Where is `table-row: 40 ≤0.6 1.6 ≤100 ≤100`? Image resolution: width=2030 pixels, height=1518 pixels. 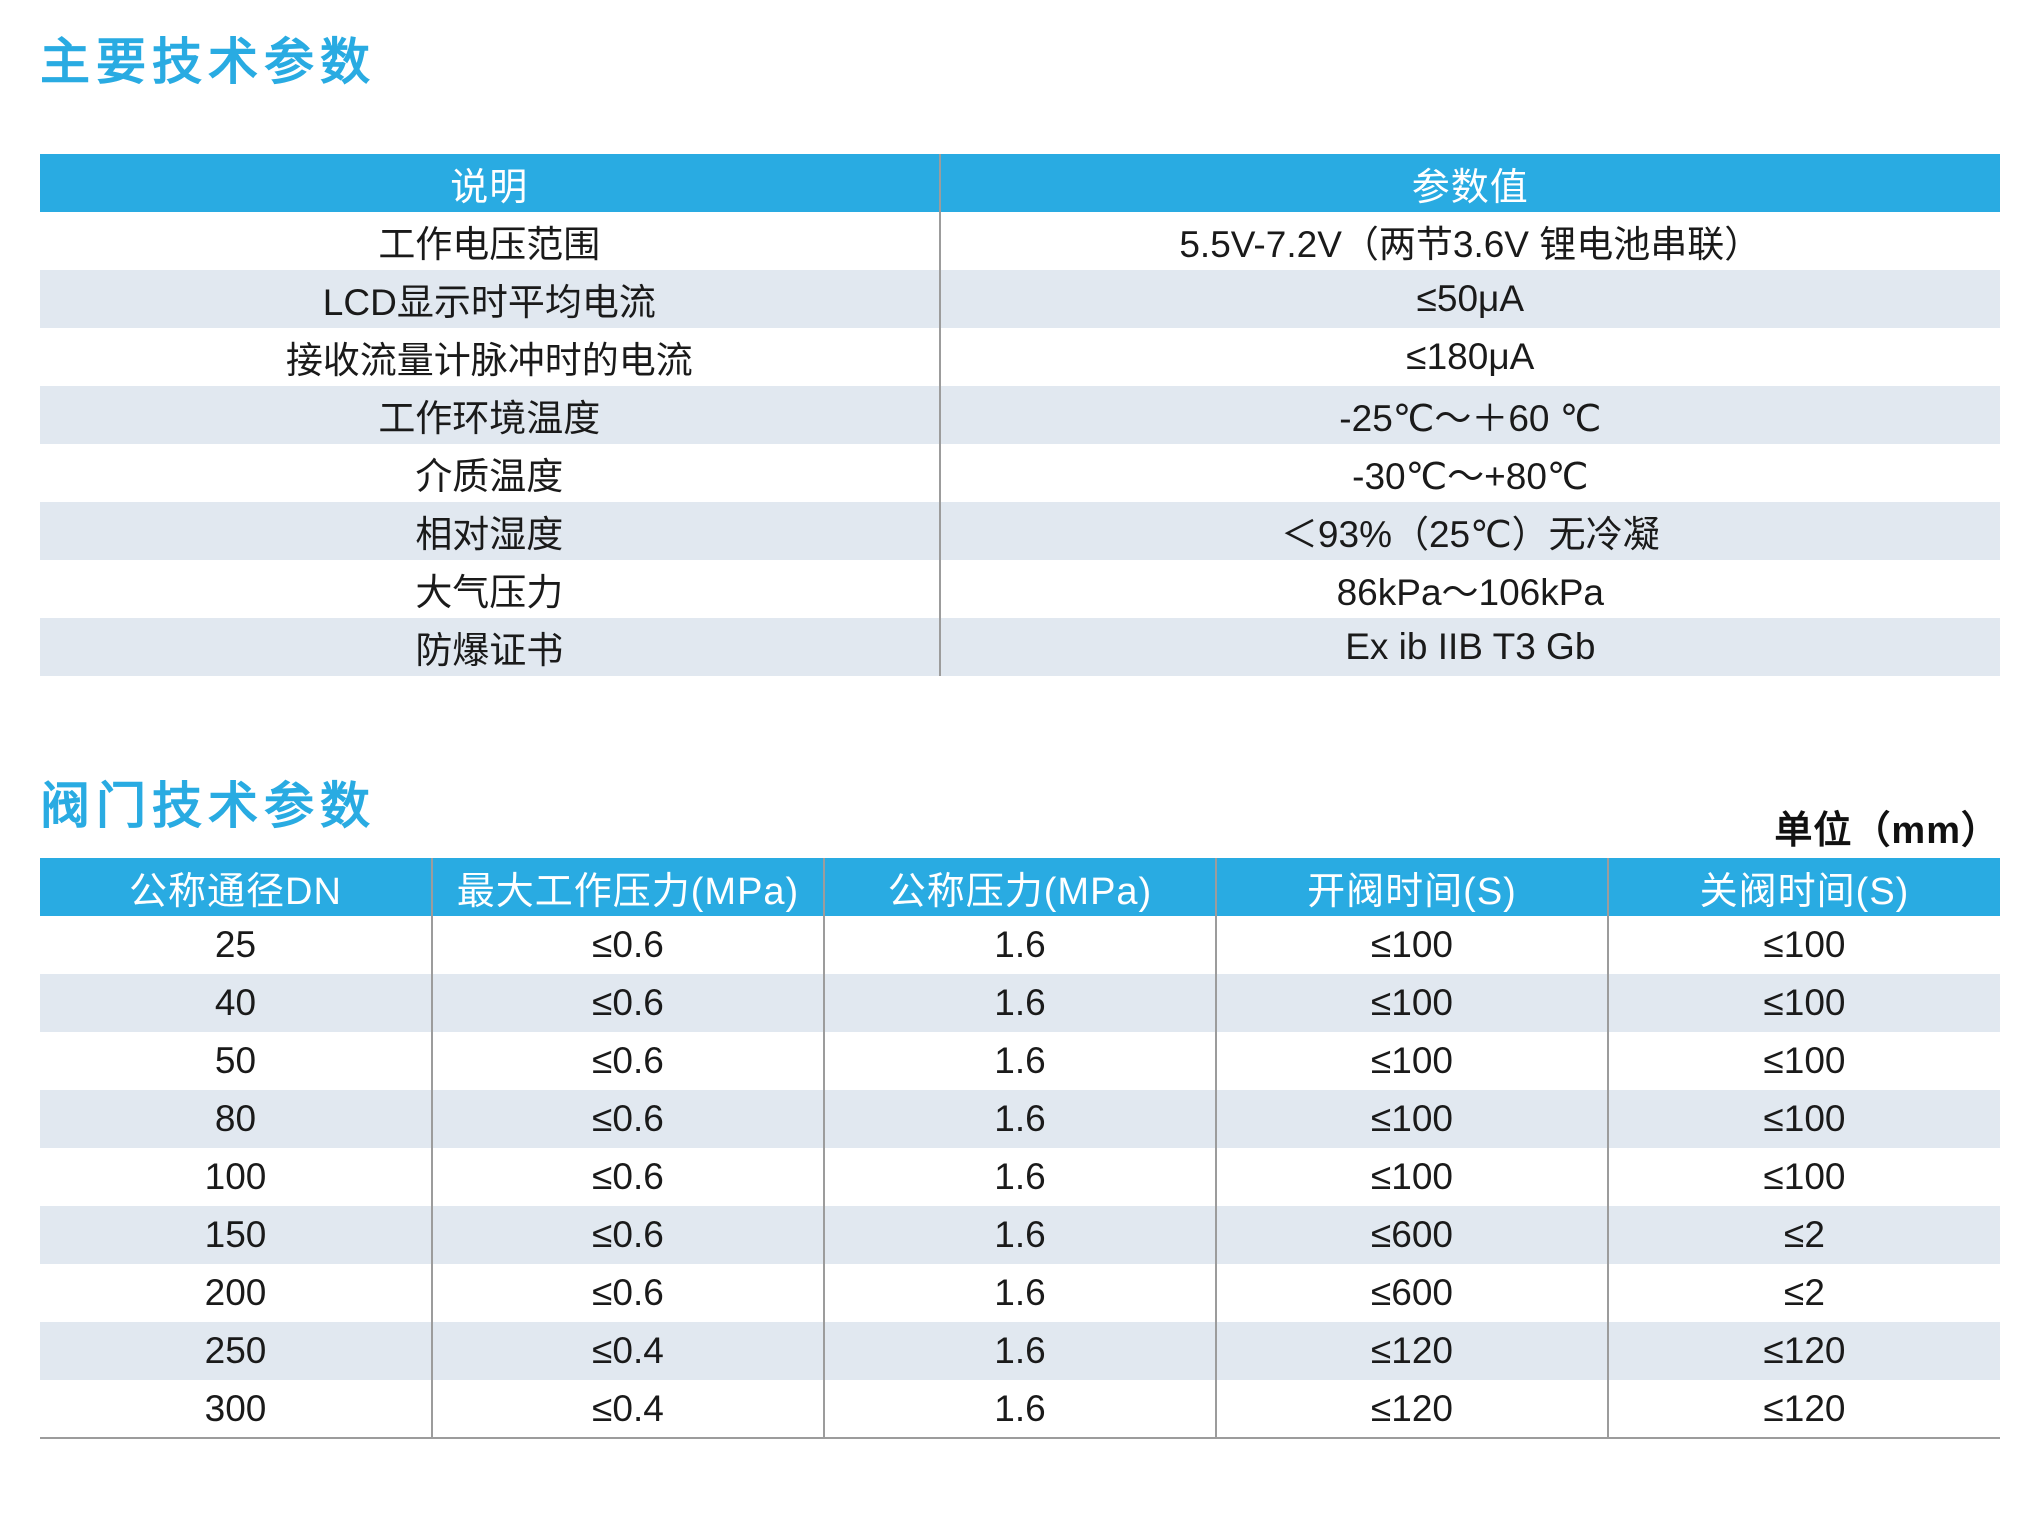 table-row: 40 ≤0.6 1.6 ≤100 ≤100 is located at coordinates (1020, 1003).